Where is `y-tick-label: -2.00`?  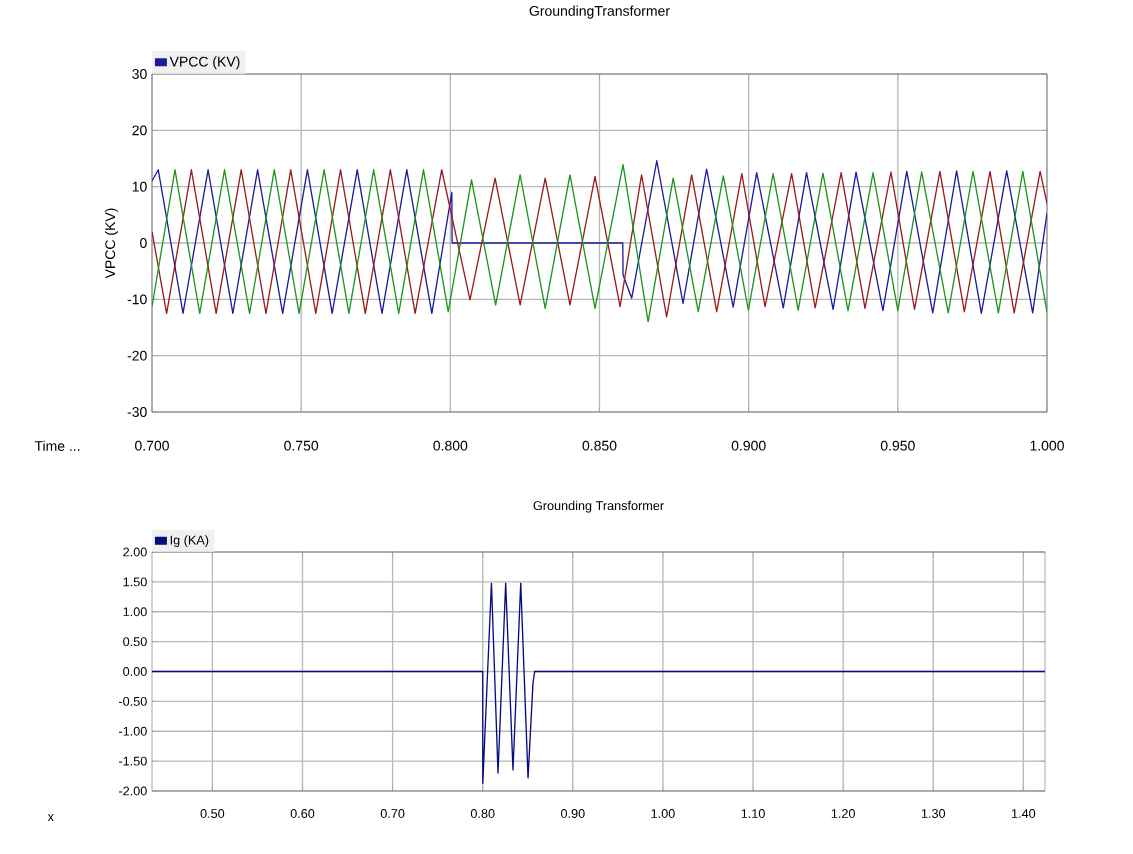
y-tick-label: -2.00 is located at coordinates (132, 791).